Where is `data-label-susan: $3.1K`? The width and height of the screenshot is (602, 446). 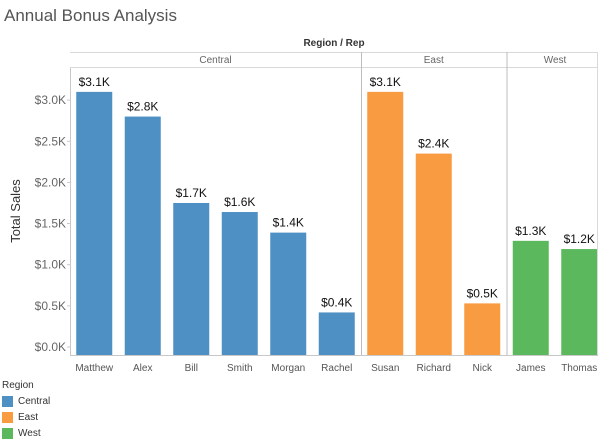 data-label-susan: $3.1K is located at coordinates (385, 82).